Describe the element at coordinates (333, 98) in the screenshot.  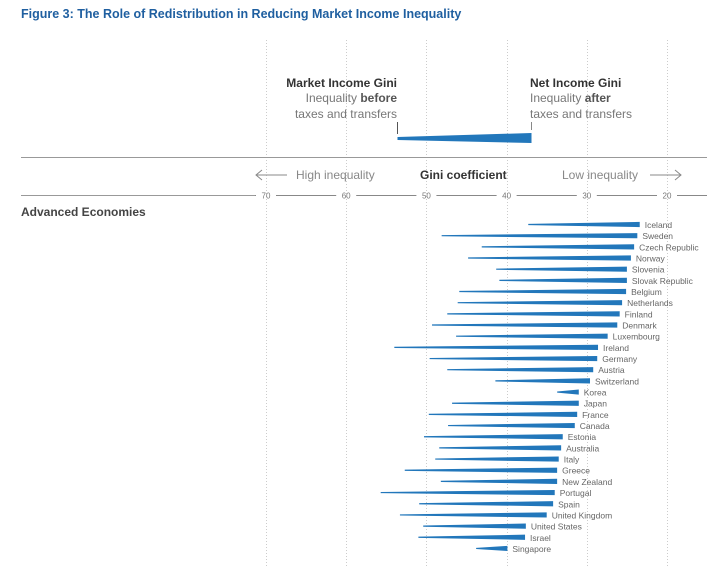
I see `legend-market-prefix: Inequality` at that location.